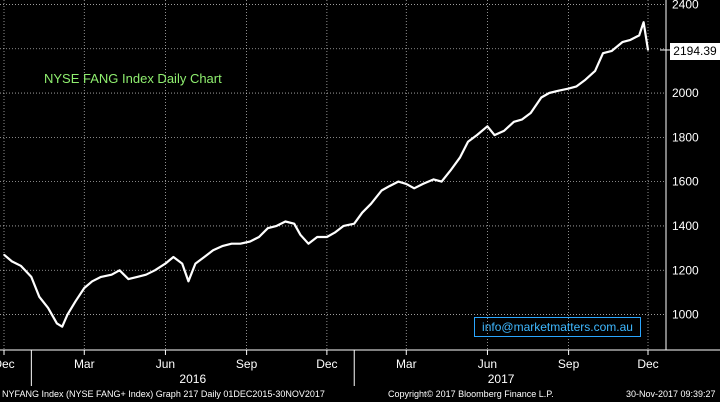 The width and height of the screenshot is (720, 402). What do you see at coordinates (685, 182) in the screenshot?
I see `y-tick-label: 1600` at bounding box center [685, 182].